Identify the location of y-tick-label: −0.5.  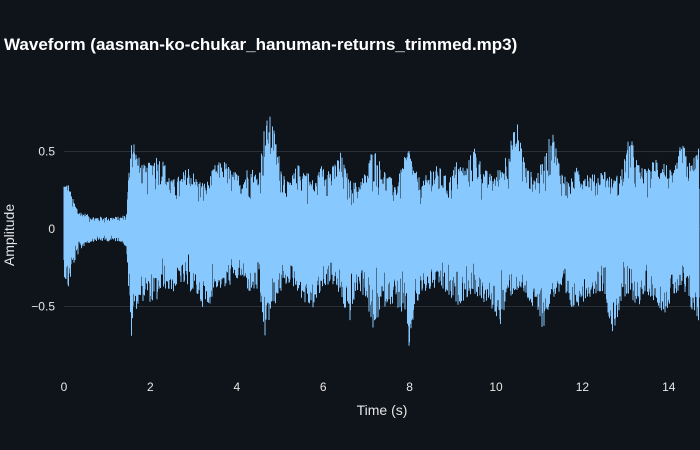
(43, 307).